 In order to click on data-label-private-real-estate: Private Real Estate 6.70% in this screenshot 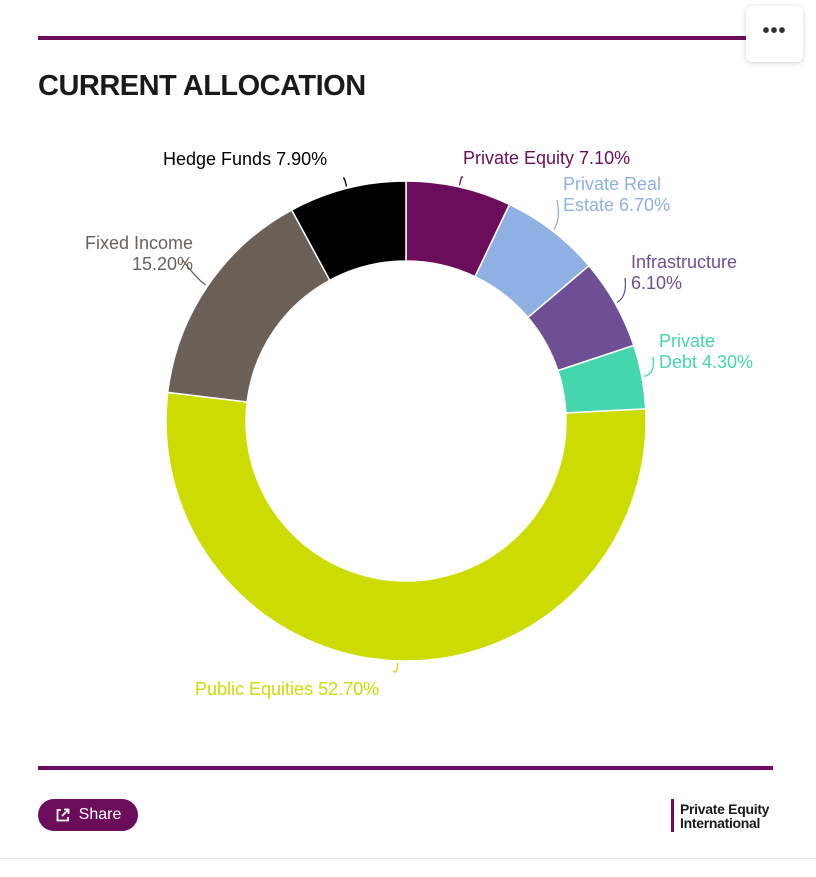, I will do `click(616, 194)`.